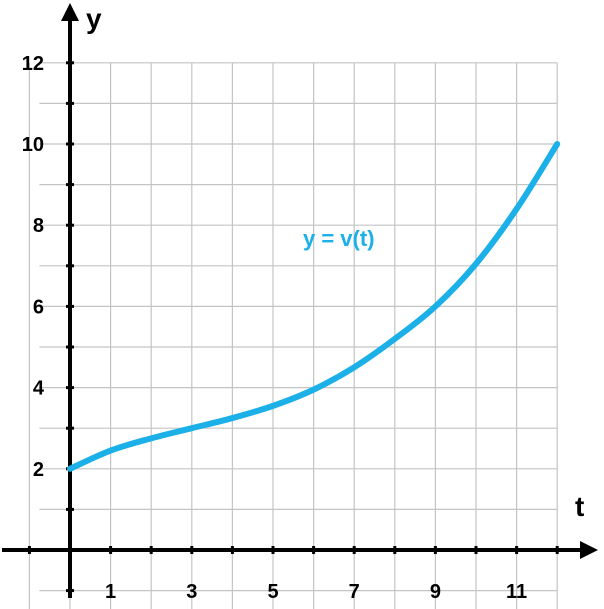 The height and width of the screenshot is (609, 604). I want to click on y-tick-label: 10, so click(33, 145).